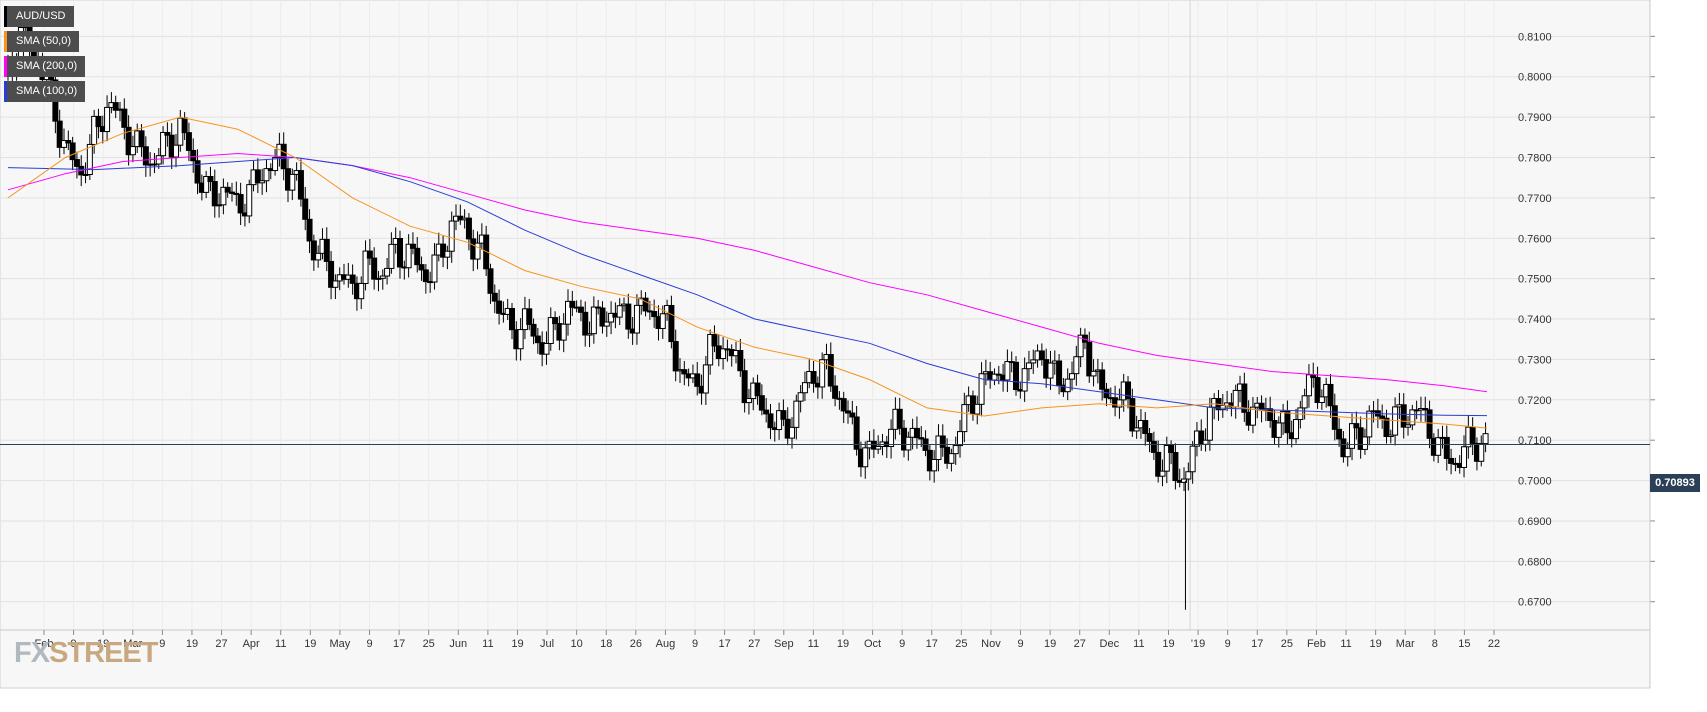 The height and width of the screenshot is (712, 1707). What do you see at coordinates (103, 653) in the screenshot?
I see `logo-street: STREET` at bounding box center [103, 653].